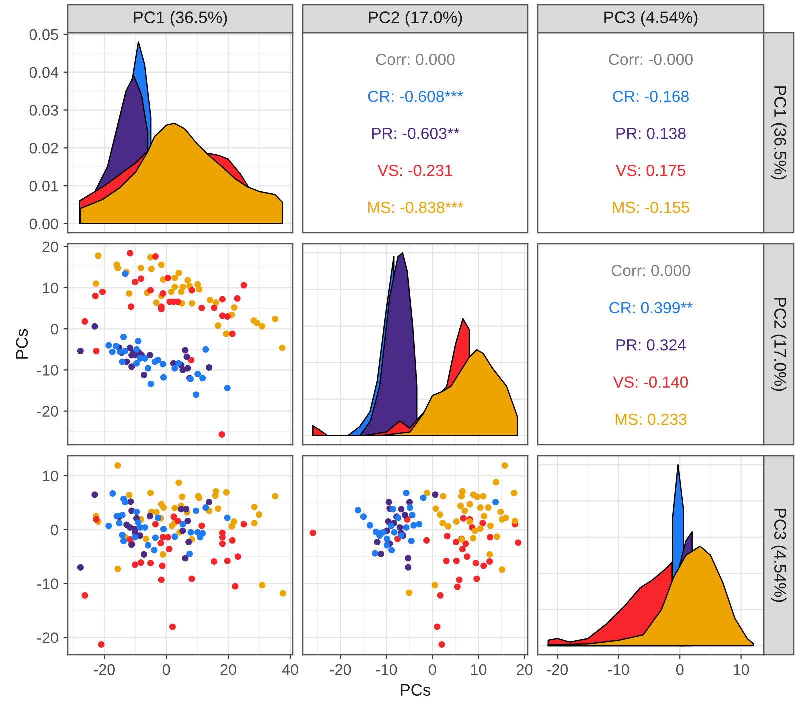 The image size is (797, 703). Describe the element at coordinates (416, 134) in the screenshot. I see `text: PR: -0.603**` at that location.